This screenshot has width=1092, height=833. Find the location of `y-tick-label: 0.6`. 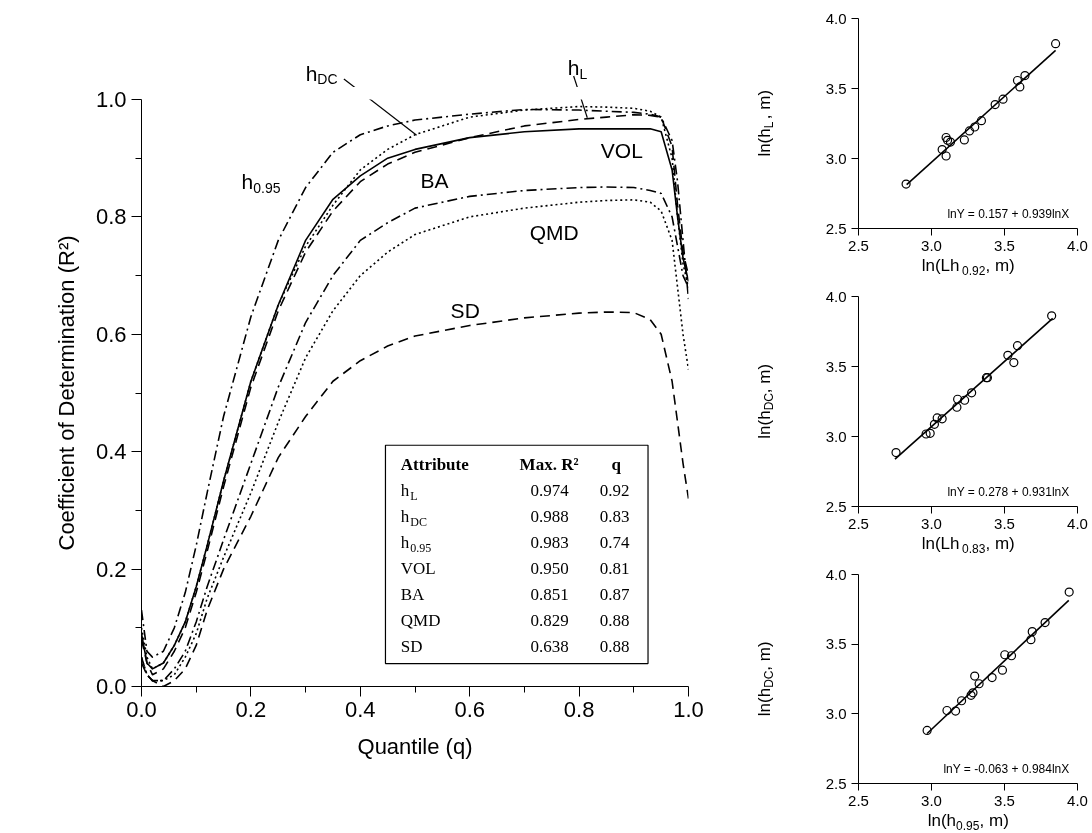

y-tick-label: 0.6 is located at coordinates (111, 334).